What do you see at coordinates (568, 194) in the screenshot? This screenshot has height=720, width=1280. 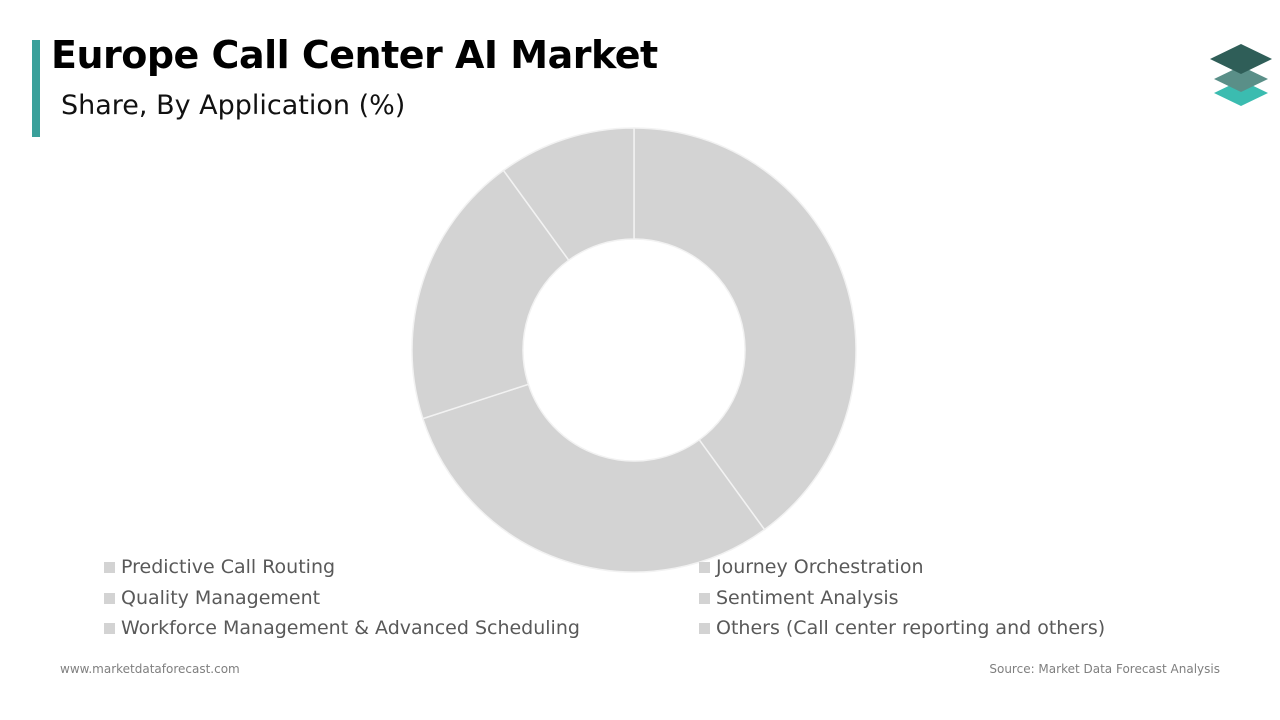 I see `donut-slice-journey-orchestration` at bounding box center [568, 194].